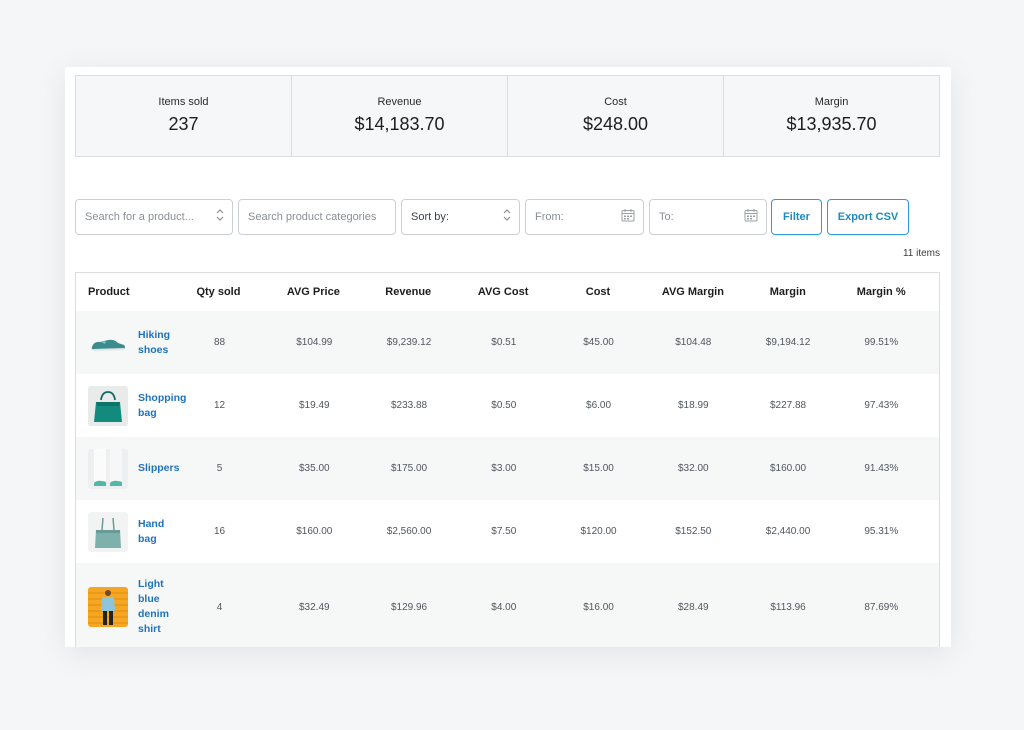 This screenshot has height=730, width=1024. Describe the element at coordinates (409, 607) in the screenshot. I see `revenue-cell: $129.96` at that location.